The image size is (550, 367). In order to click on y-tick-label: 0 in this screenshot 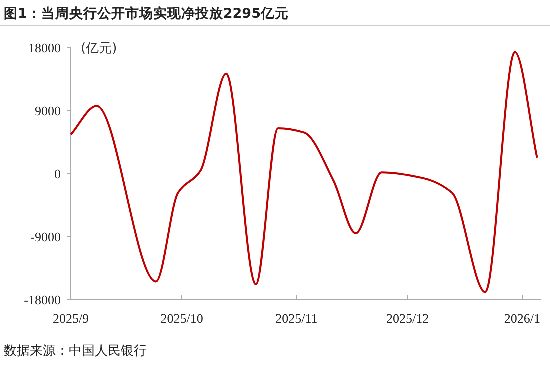, I will do `click(57, 174)`.